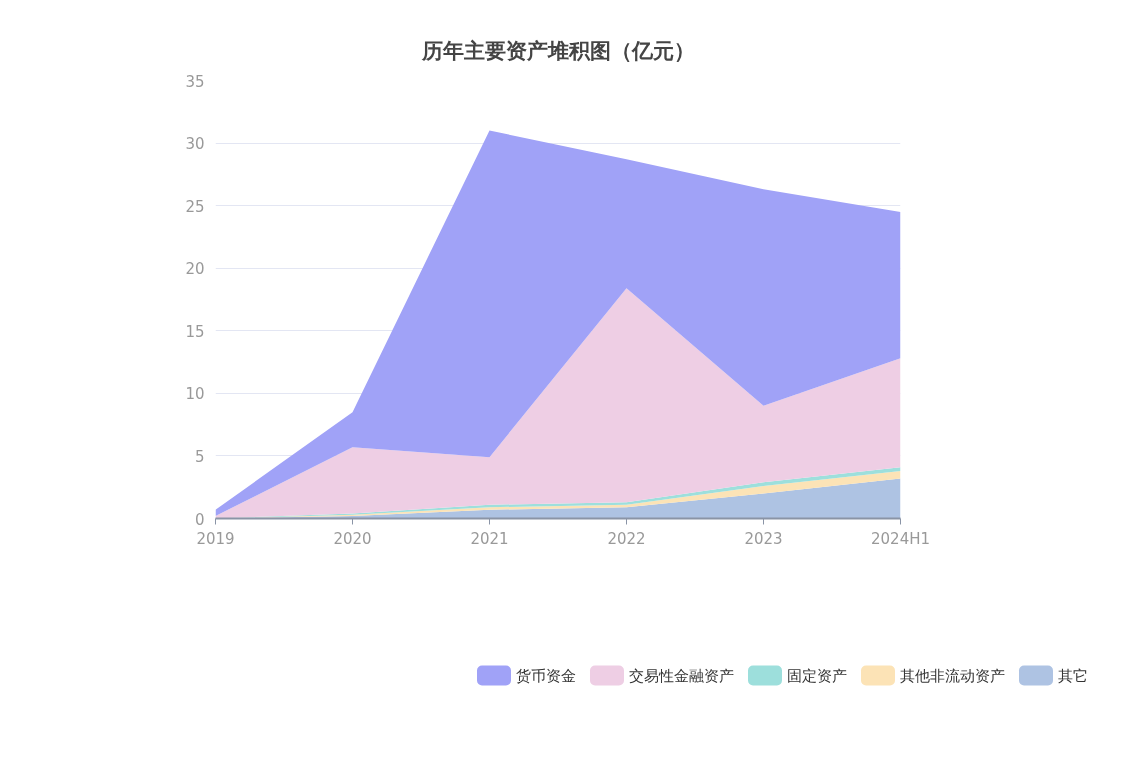 Image resolution: width=1134 pixels, height=766 pixels. What do you see at coordinates (195, 394) in the screenshot?
I see `y-tick-label: 10` at bounding box center [195, 394].